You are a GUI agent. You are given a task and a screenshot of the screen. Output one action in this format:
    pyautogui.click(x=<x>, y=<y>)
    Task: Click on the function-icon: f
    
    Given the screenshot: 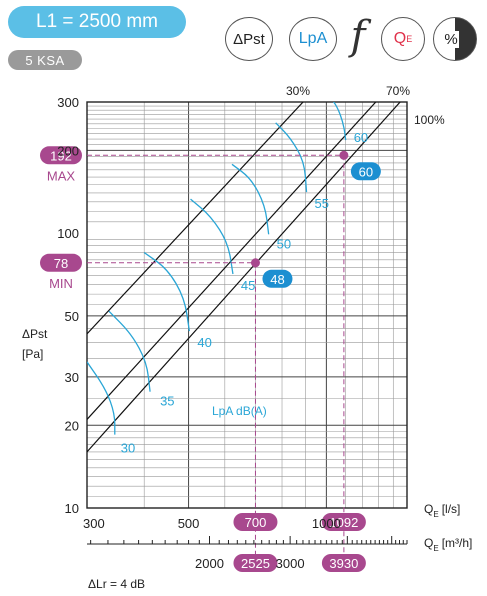 What is the action you would take?
    pyautogui.click(x=358, y=36)
    